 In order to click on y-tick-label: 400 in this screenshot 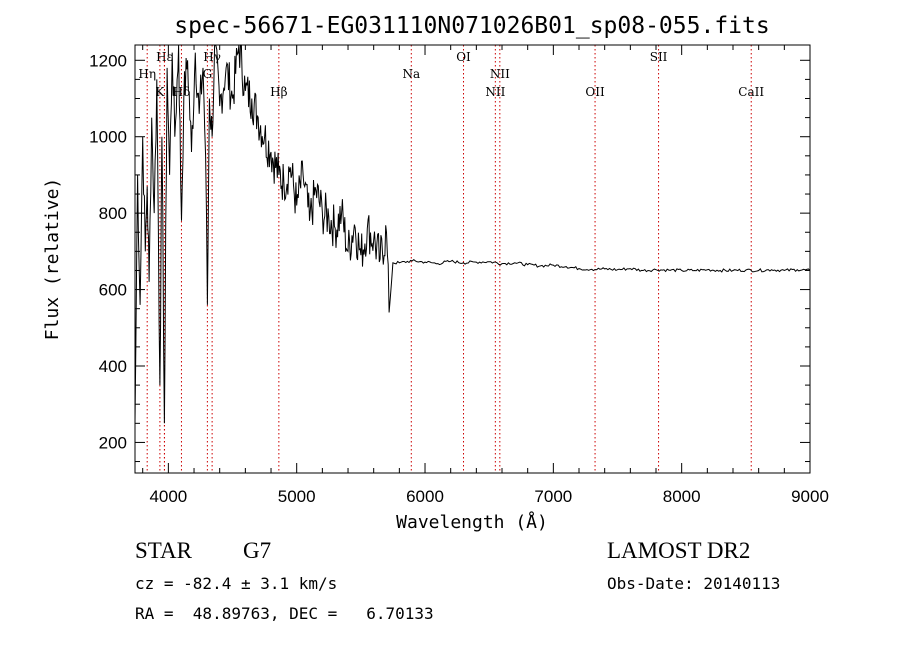, I will do `click(113, 366)`.